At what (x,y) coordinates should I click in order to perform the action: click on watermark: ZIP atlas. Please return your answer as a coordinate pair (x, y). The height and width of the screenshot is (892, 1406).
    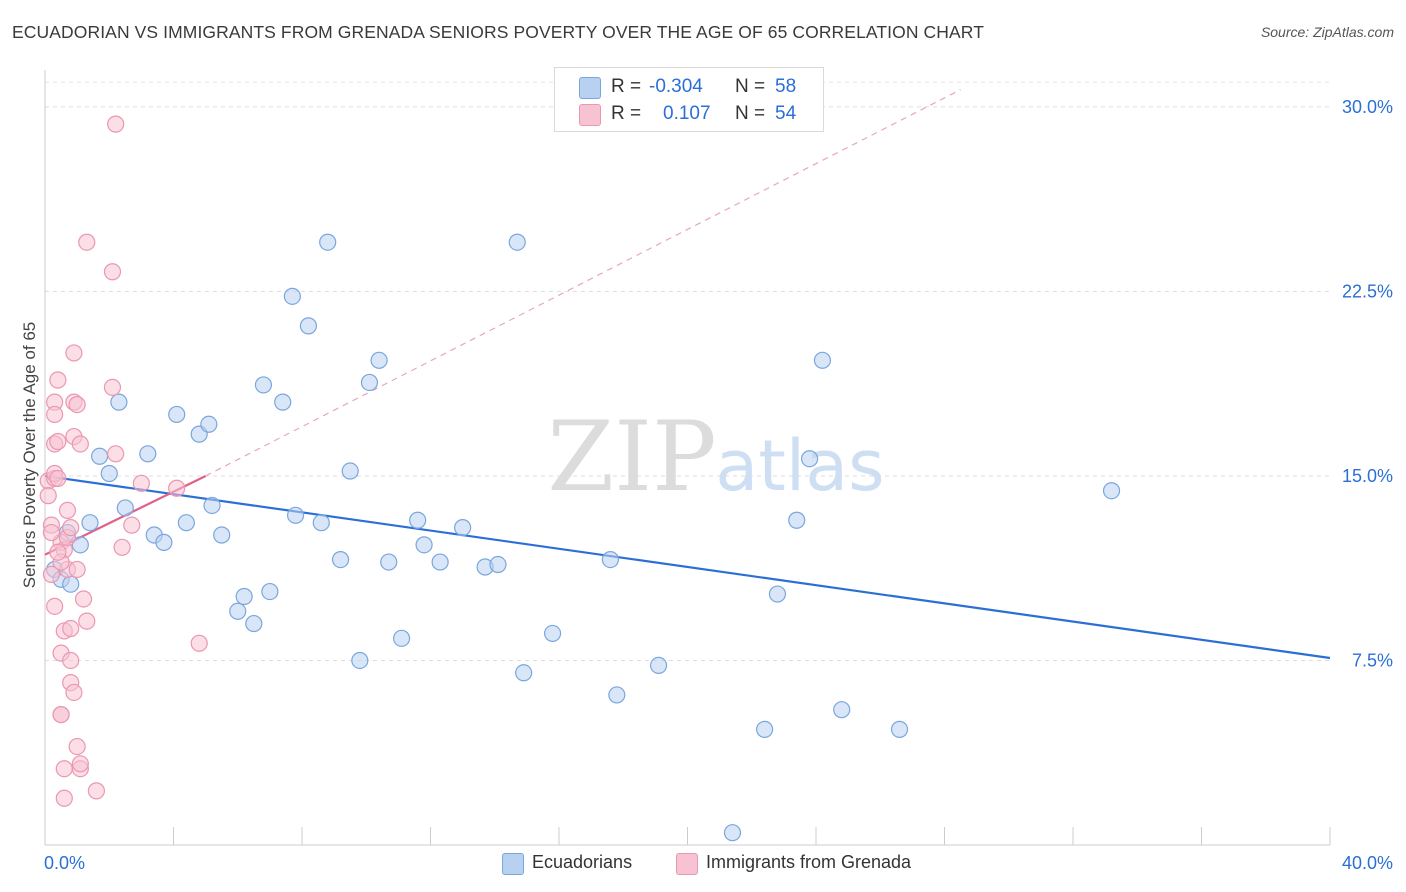
    Looking at the image, I should click on (715, 457).